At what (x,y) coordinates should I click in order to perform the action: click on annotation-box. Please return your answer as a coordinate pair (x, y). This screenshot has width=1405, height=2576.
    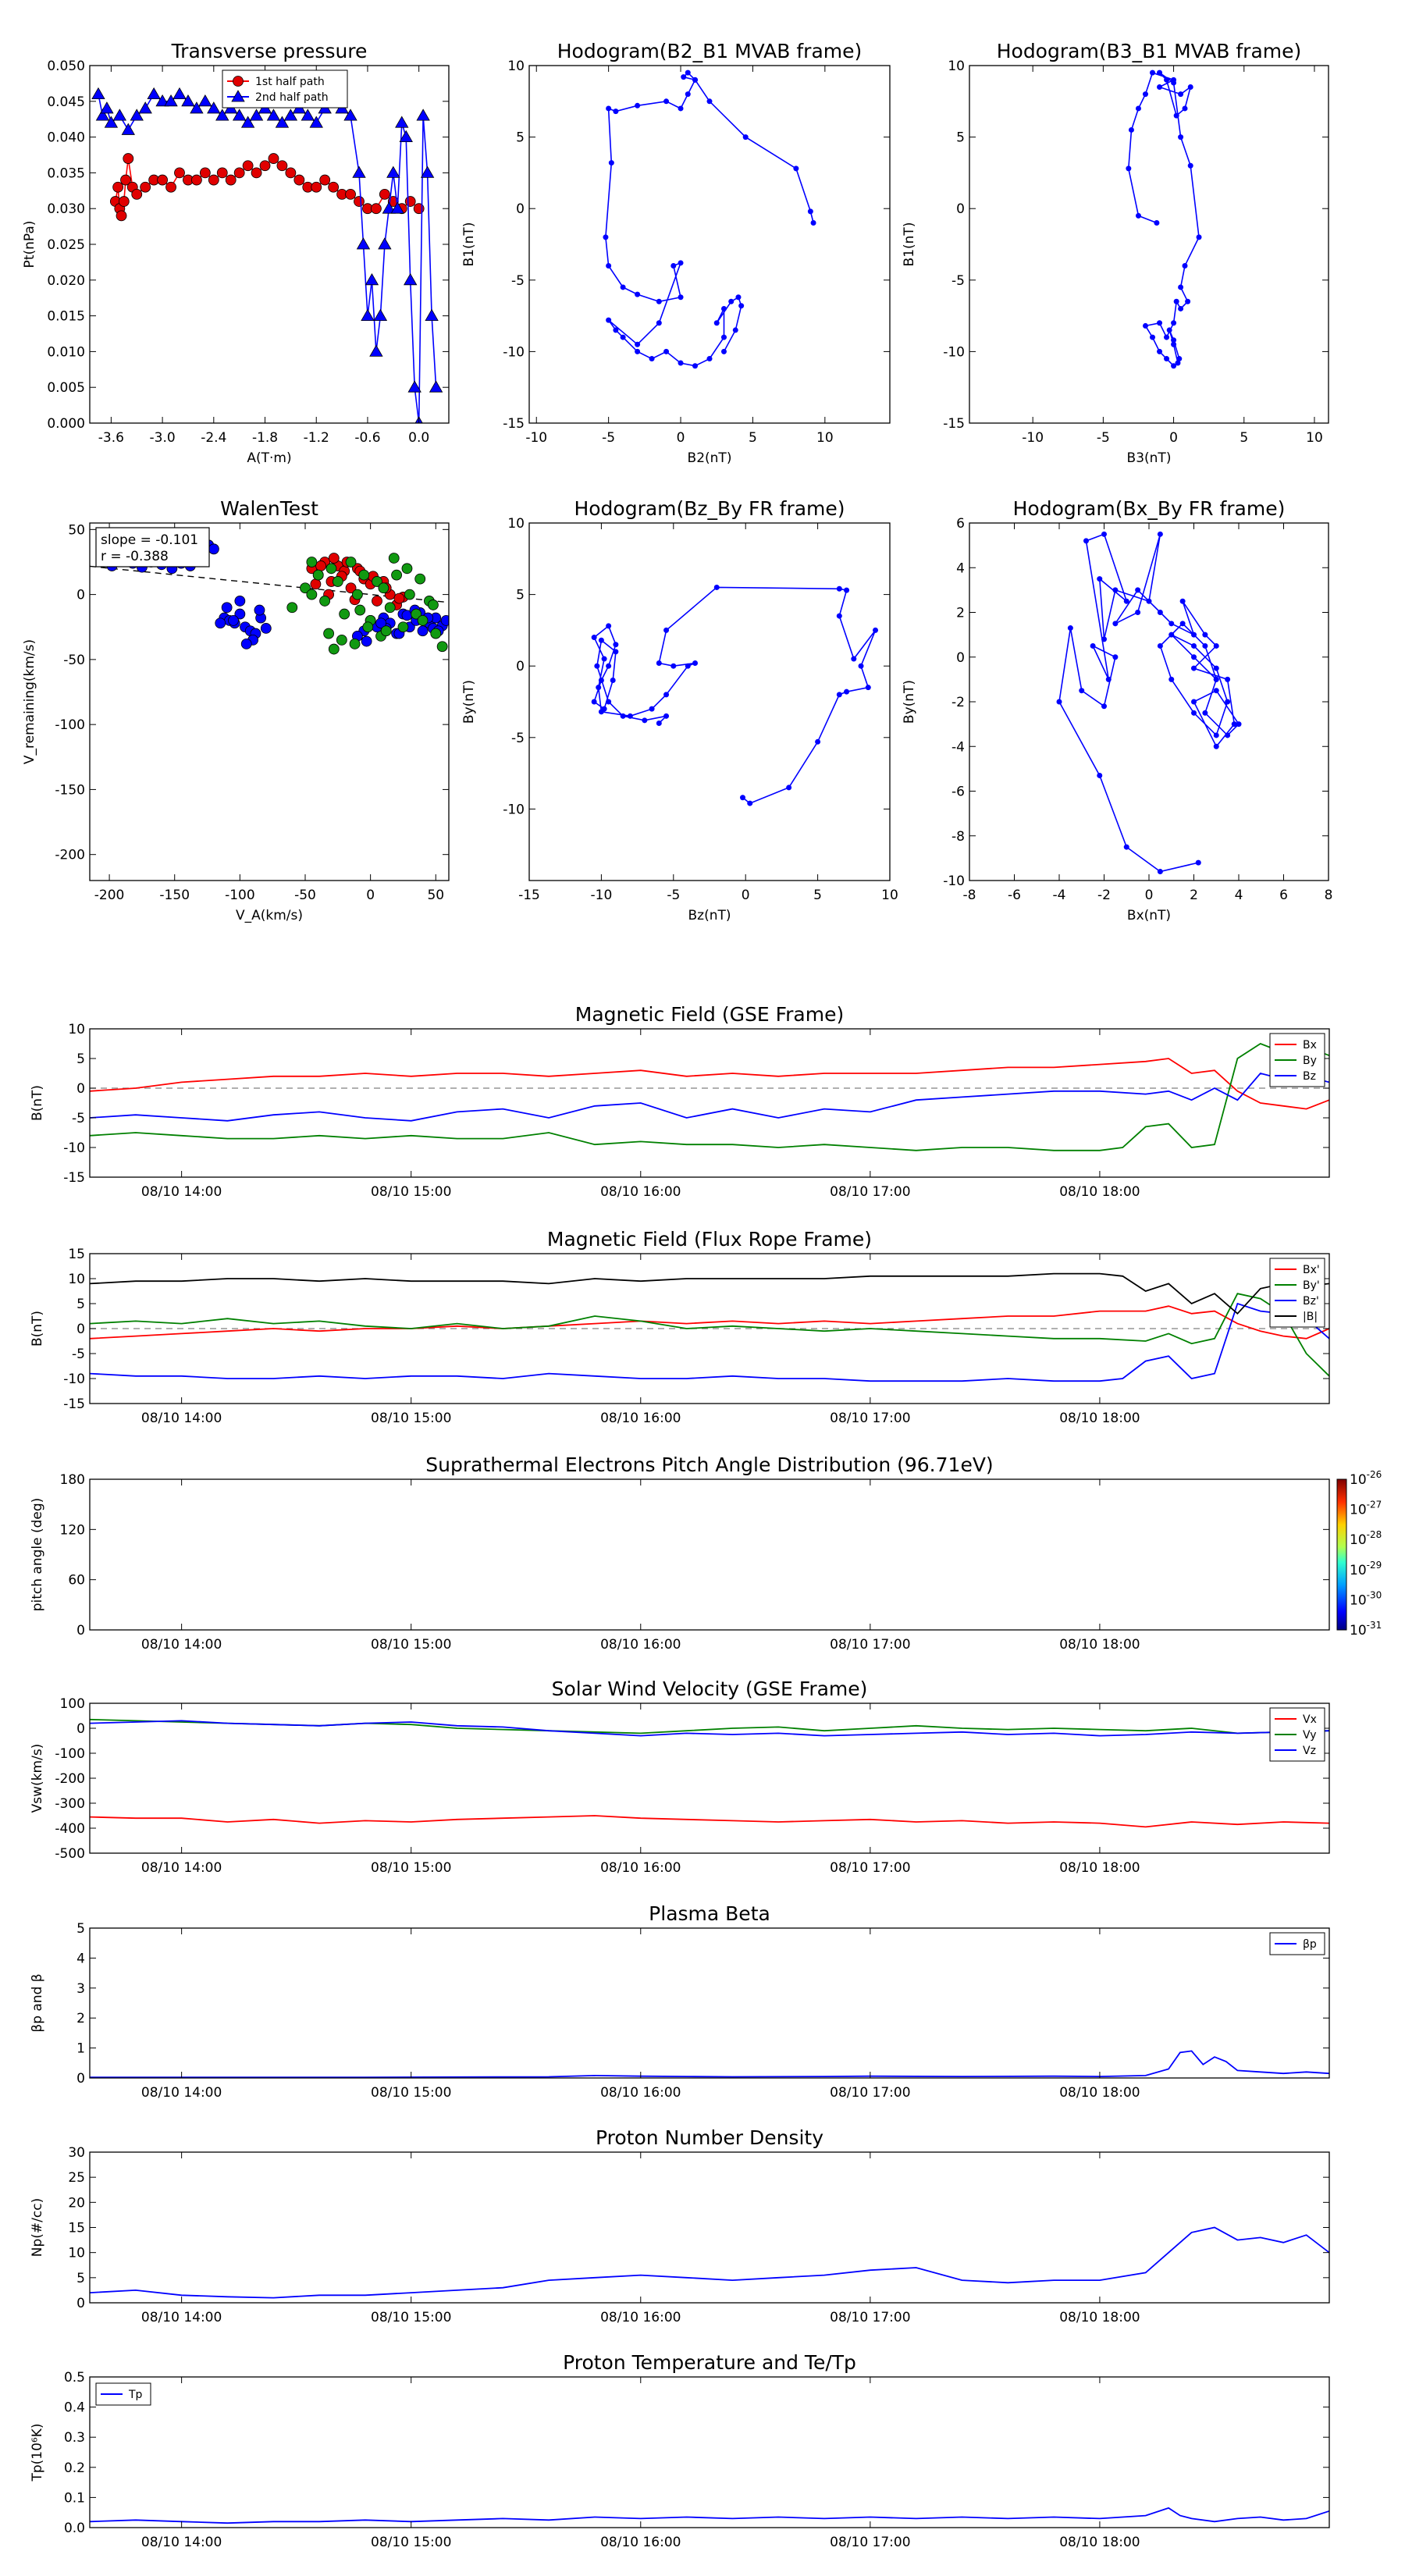
    Looking at the image, I should click on (153, 547).